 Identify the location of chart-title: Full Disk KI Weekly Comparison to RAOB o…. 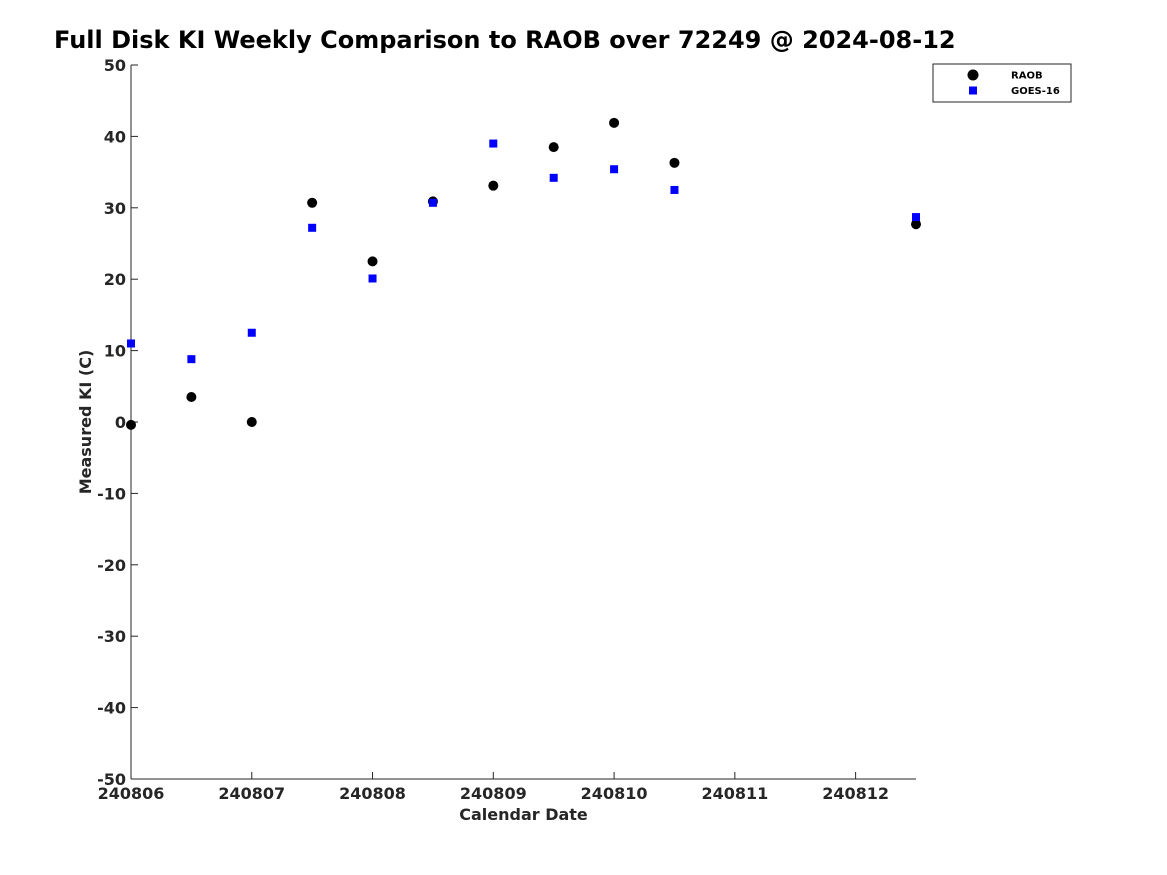
(505, 40).